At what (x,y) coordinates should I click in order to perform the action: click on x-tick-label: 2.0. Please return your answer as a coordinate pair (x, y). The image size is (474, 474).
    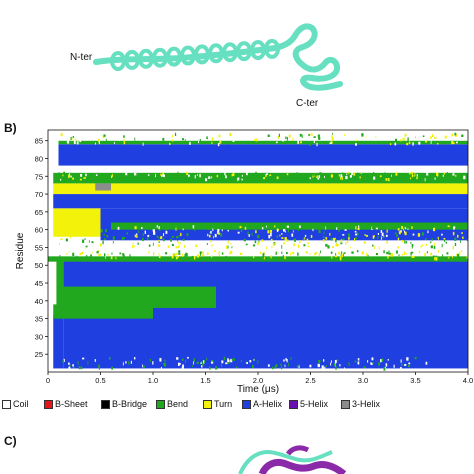
    Looking at the image, I should click on (258, 380).